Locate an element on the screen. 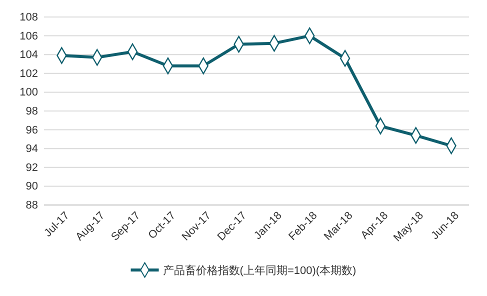  y-tick-label: 96 is located at coordinates (32, 130).